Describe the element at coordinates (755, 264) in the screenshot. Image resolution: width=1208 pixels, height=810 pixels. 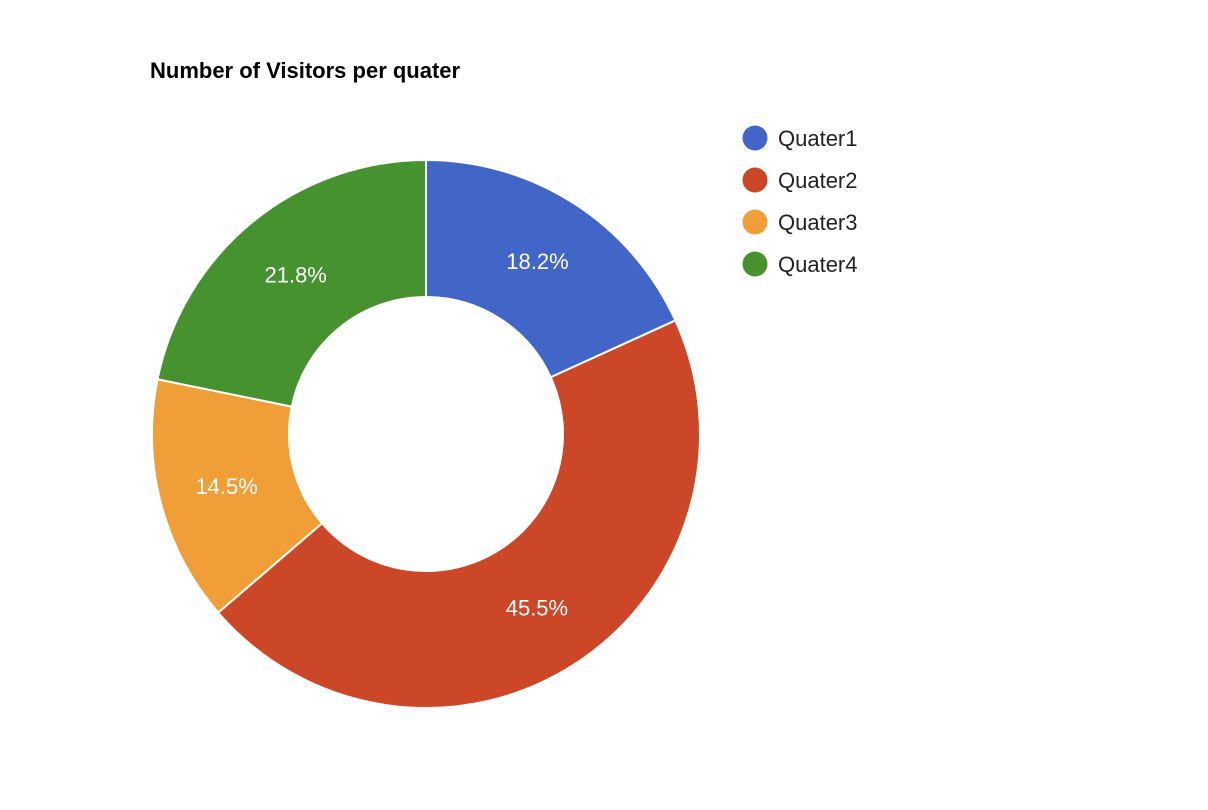
I see `legend-swatch-quater4` at that location.